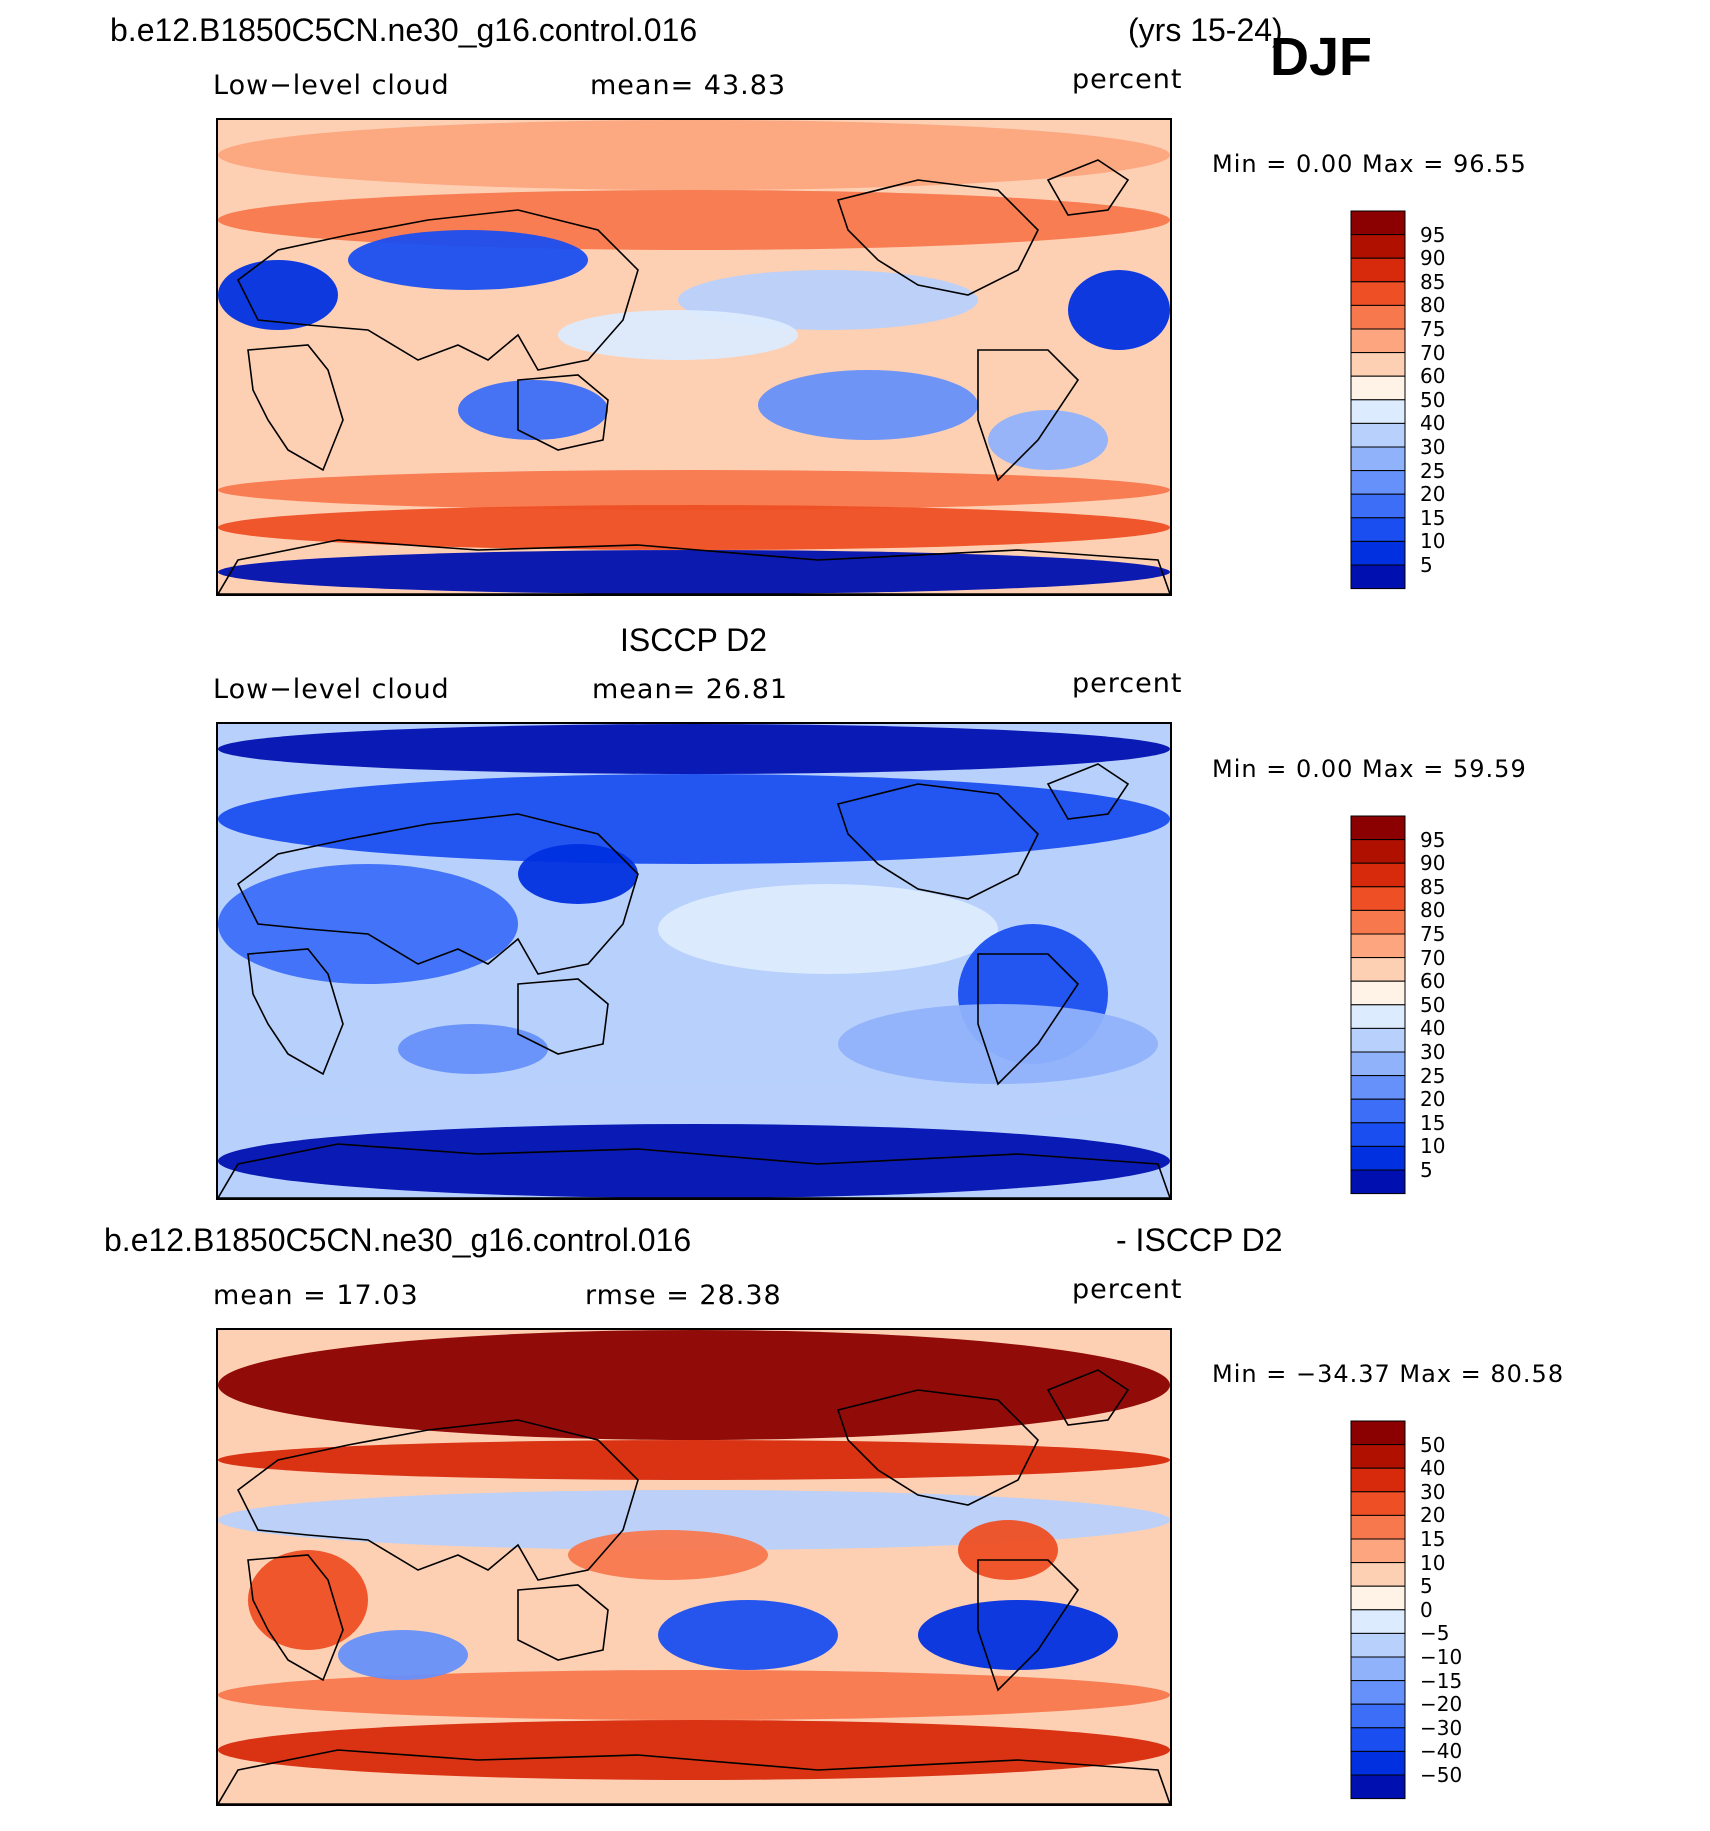 The width and height of the screenshot is (1710, 1831). Describe the element at coordinates (1433, 1028) in the screenshot. I see `colorbar-label: 40` at that location.